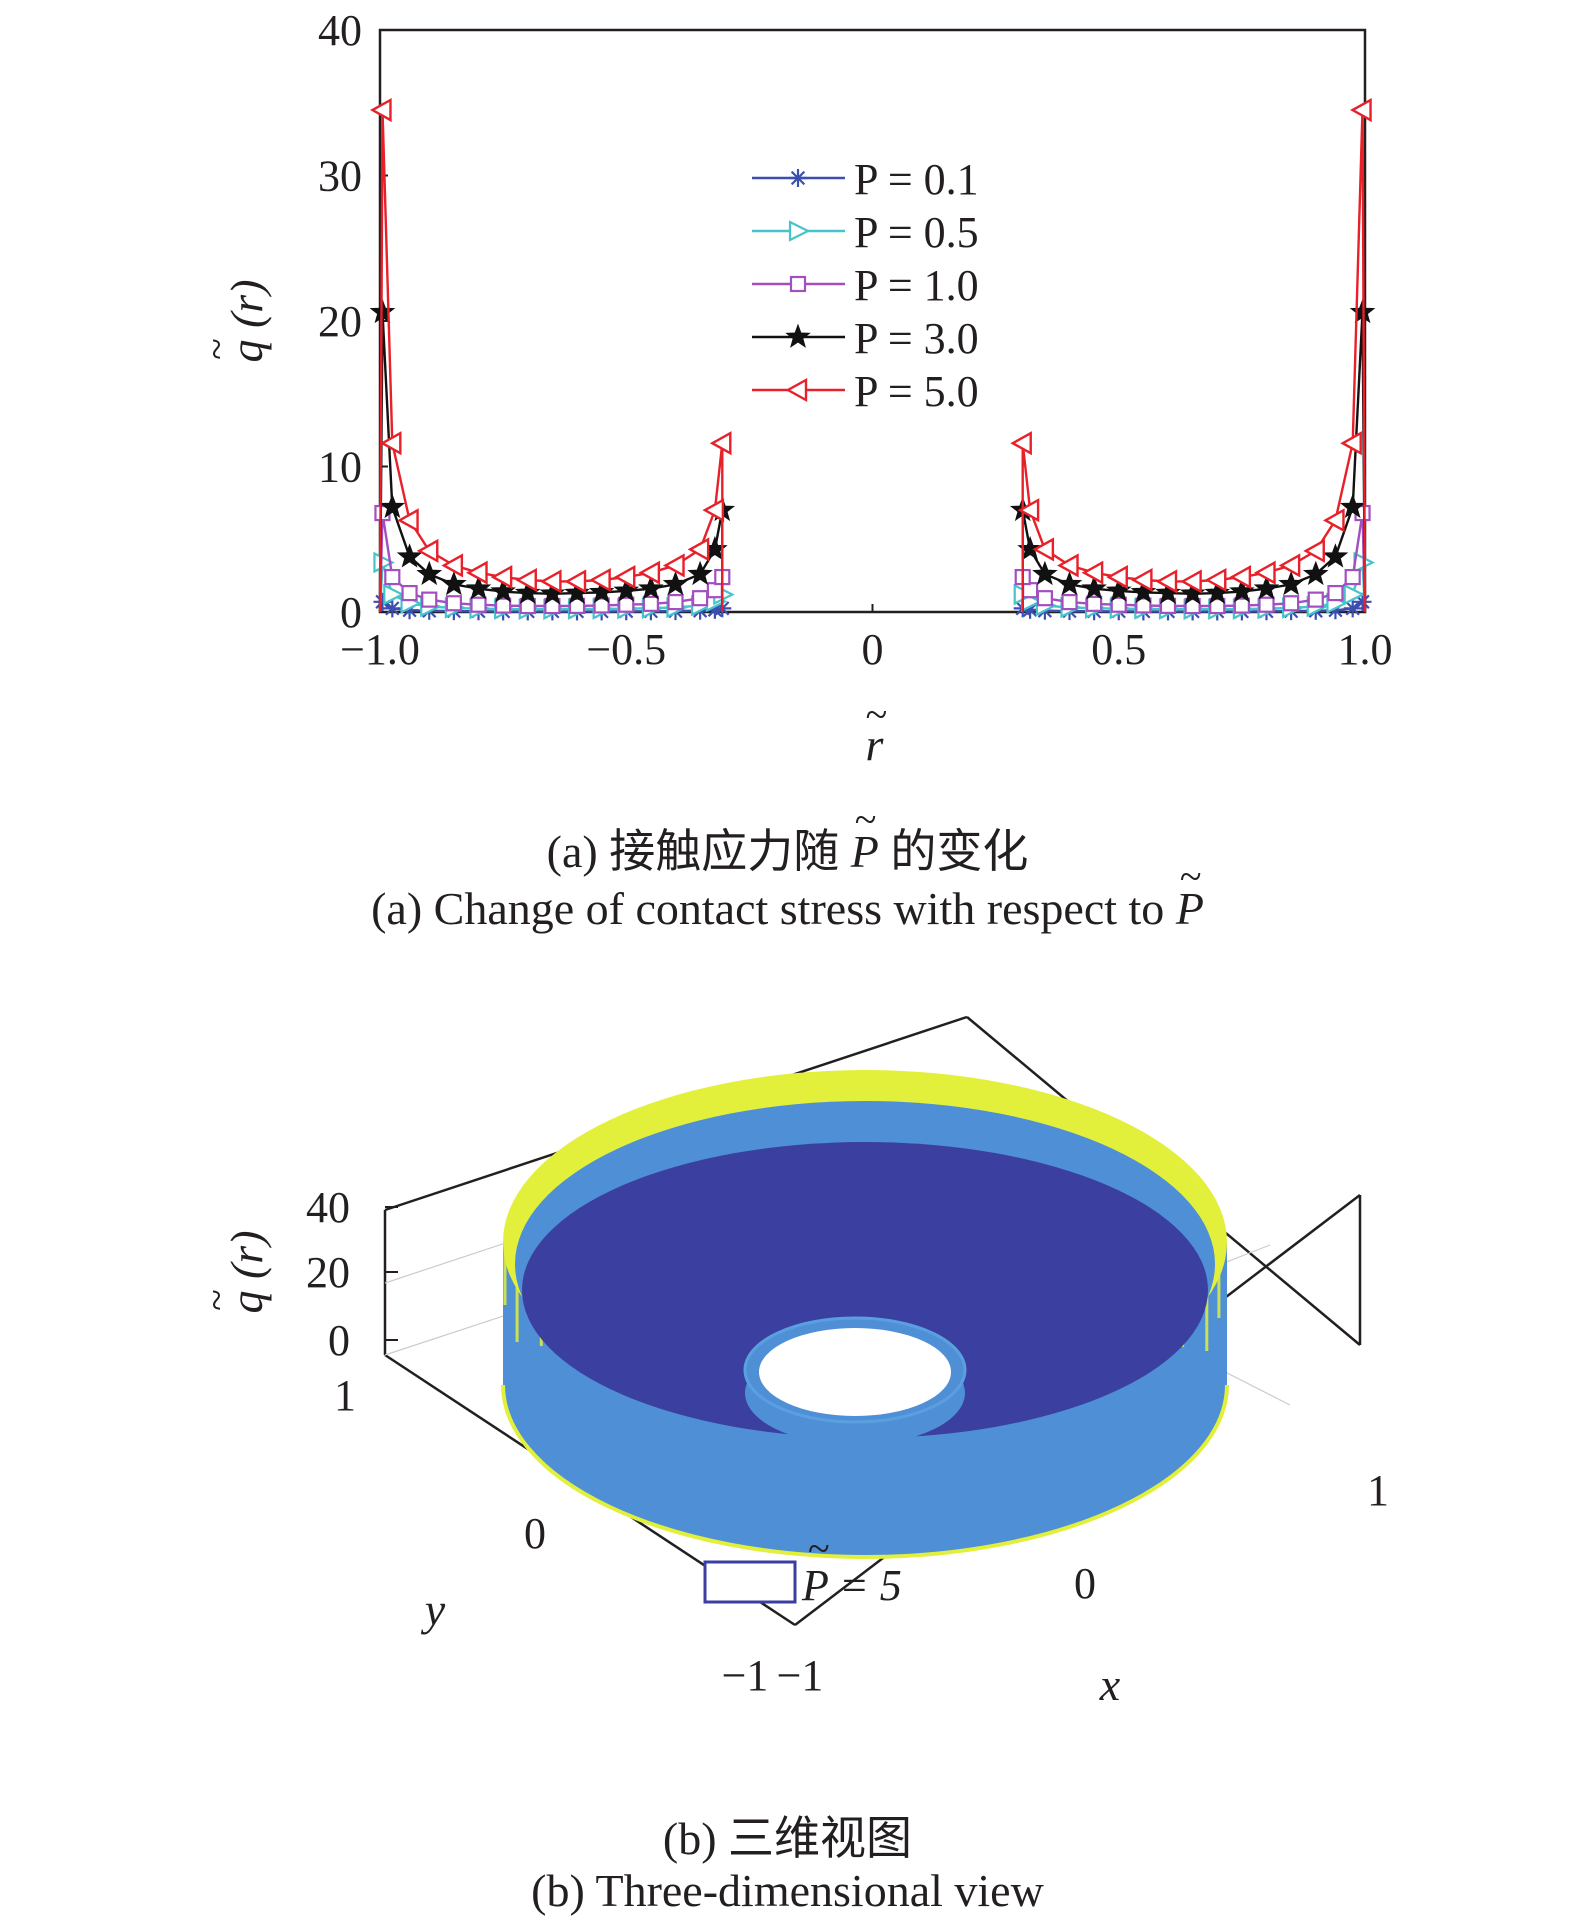  I want to click on caption-a-cn-suffix: 的变化, so click(959, 851).